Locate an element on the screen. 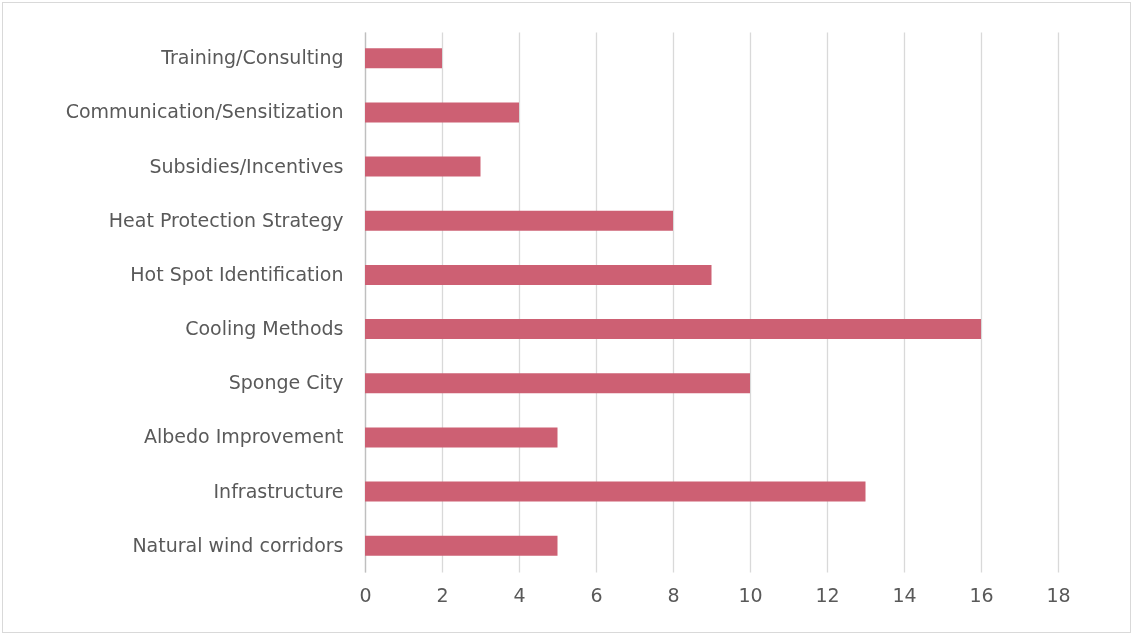 This screenshot has width=1135, height=637. y-tick-label: Natural wind corridors is located at coordinates (238, 544).